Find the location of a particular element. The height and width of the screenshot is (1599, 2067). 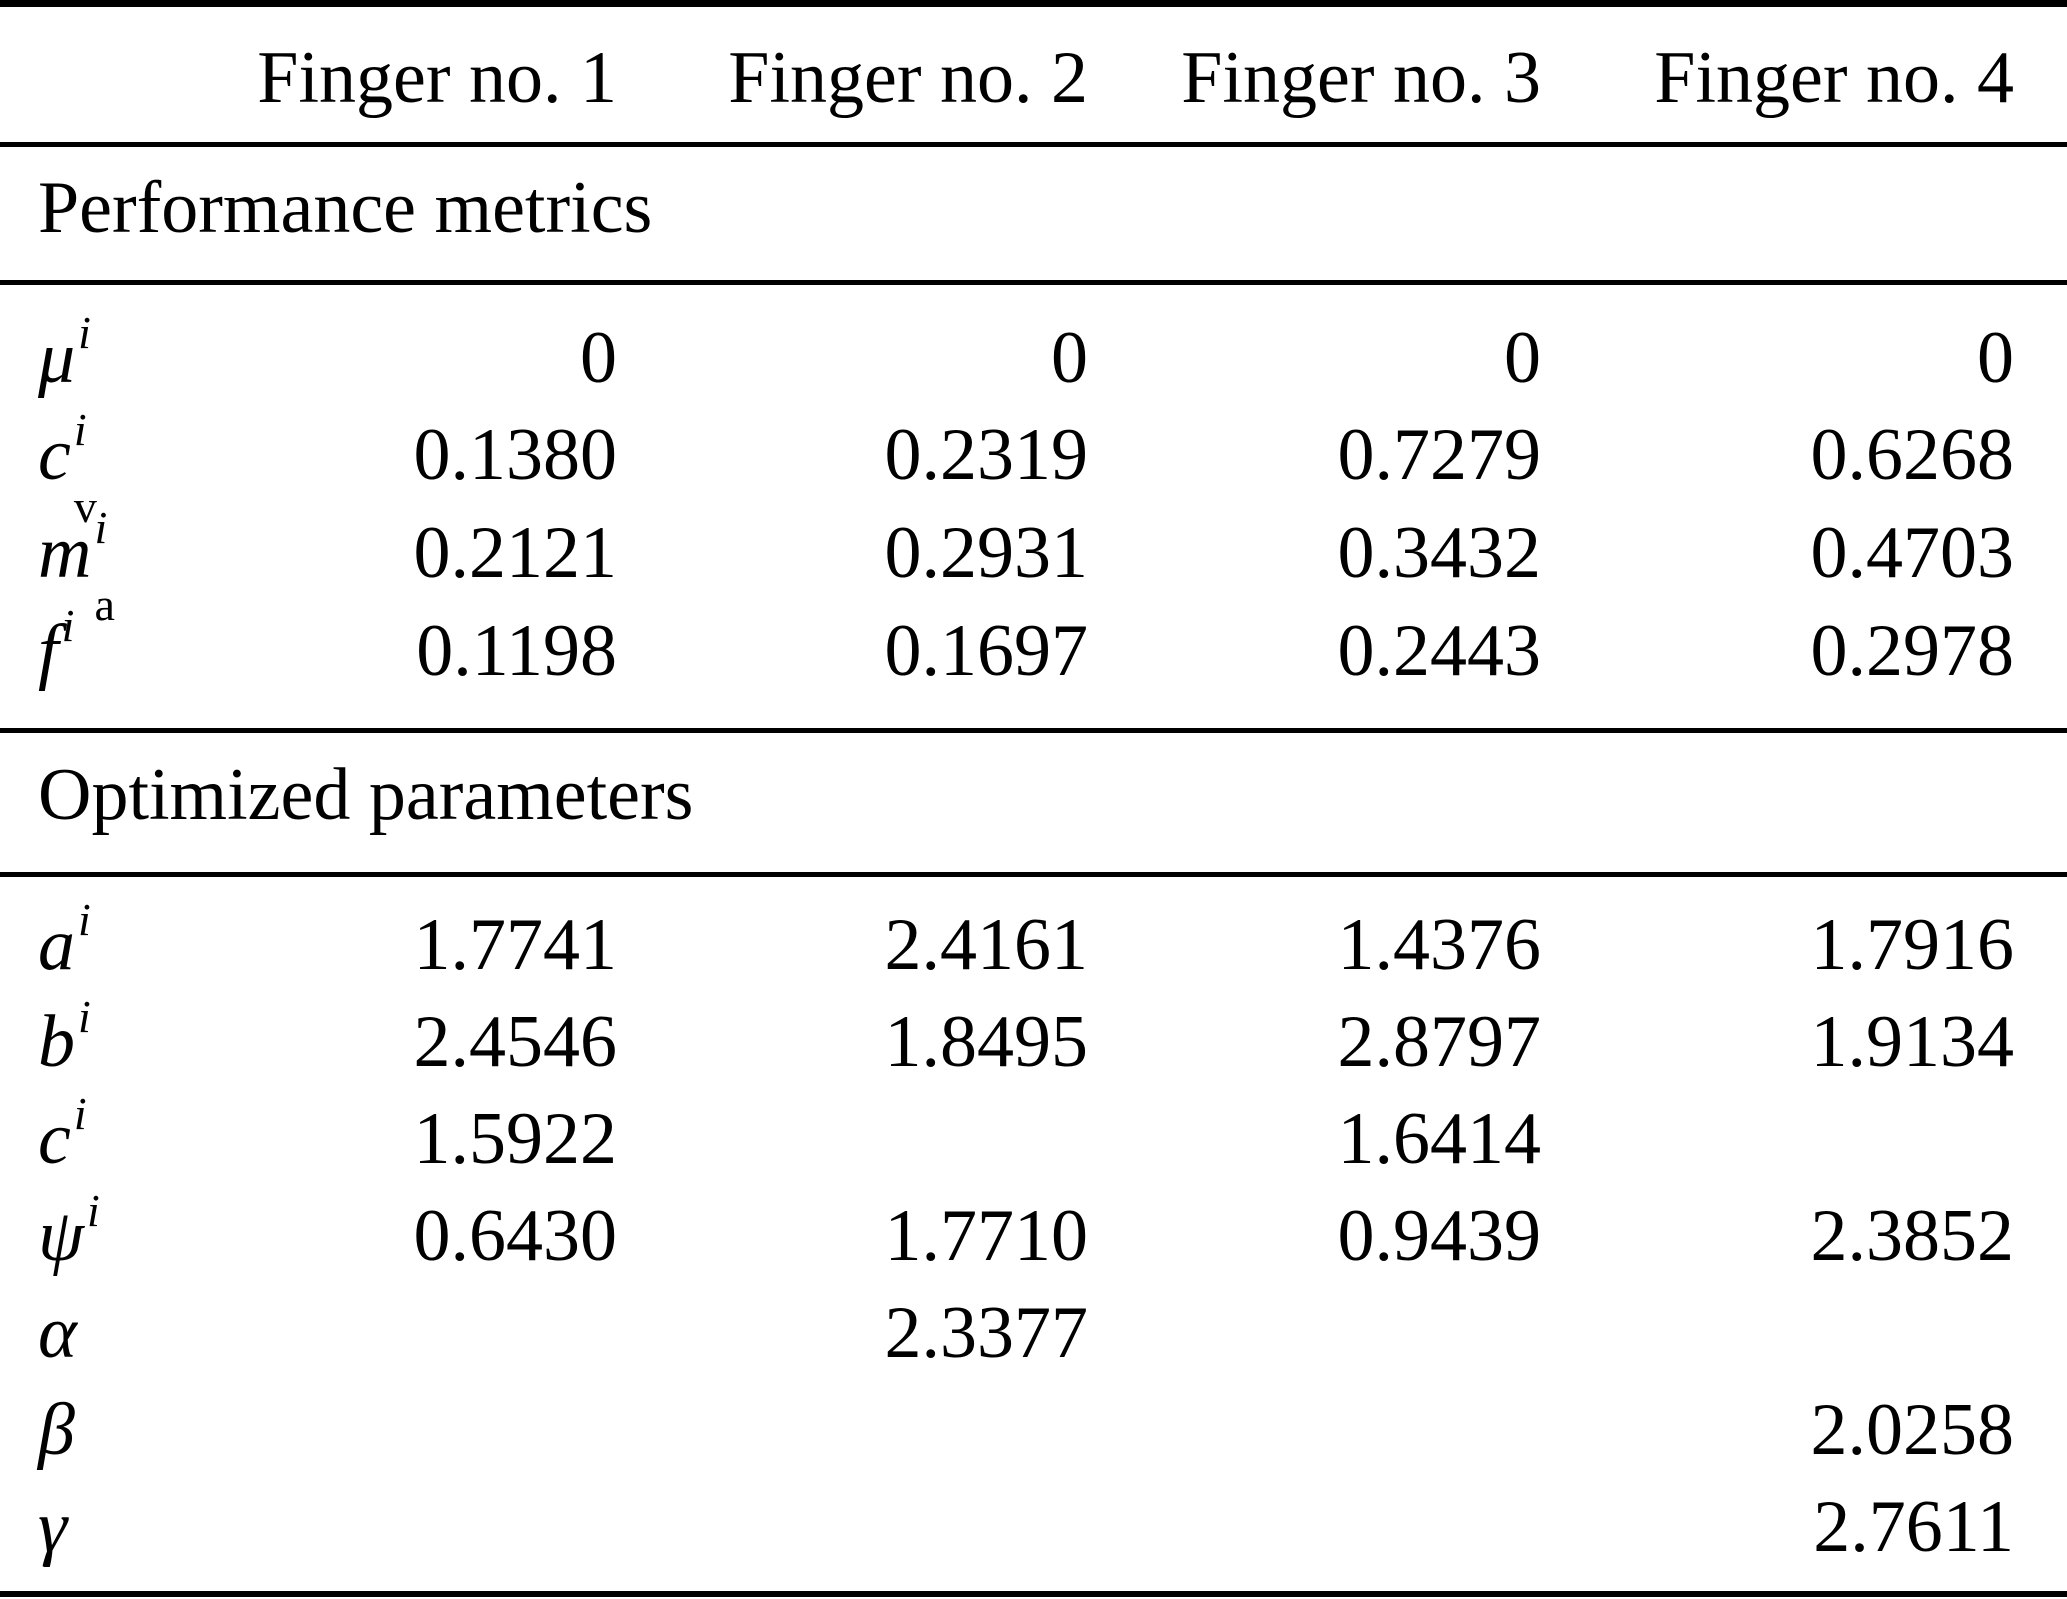

table-cell: 0.4703 is located at coordinates (1912, 553).